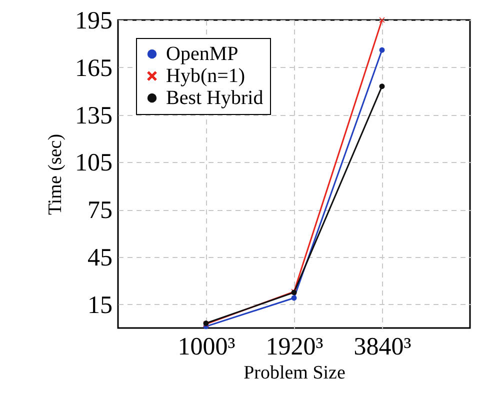 The height and width of the screenshot is (406, 477). Describe the element at coordinates (295, 373) in the screenshot. I see `x-axis-title: Problem Size` at that location.